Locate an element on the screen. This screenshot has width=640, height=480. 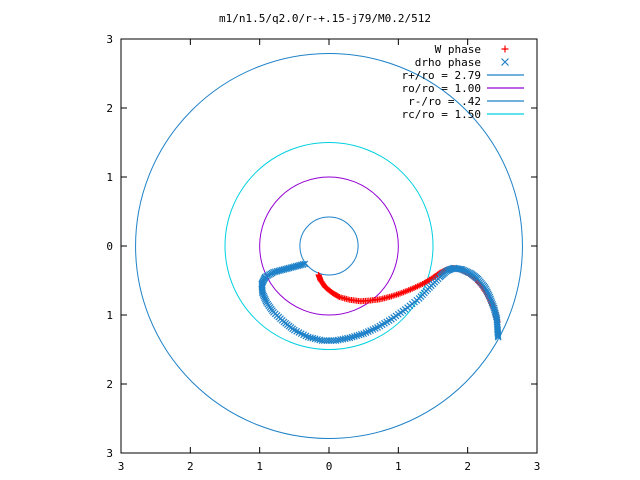
chart-title: m1/n1.5/q2.0/r-+.15-j79/M0.2/512 is located at coordinates (325, 18).